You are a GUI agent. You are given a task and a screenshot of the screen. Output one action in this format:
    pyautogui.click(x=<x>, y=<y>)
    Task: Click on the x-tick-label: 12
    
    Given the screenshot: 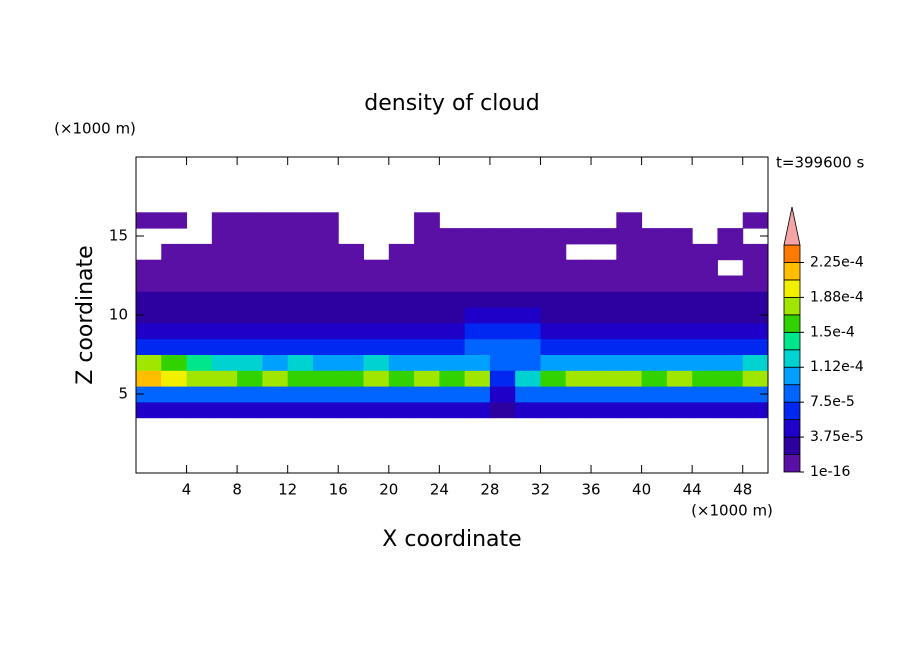 What is the action you would take?
    pyautogui.click(x=287, y=490)
    